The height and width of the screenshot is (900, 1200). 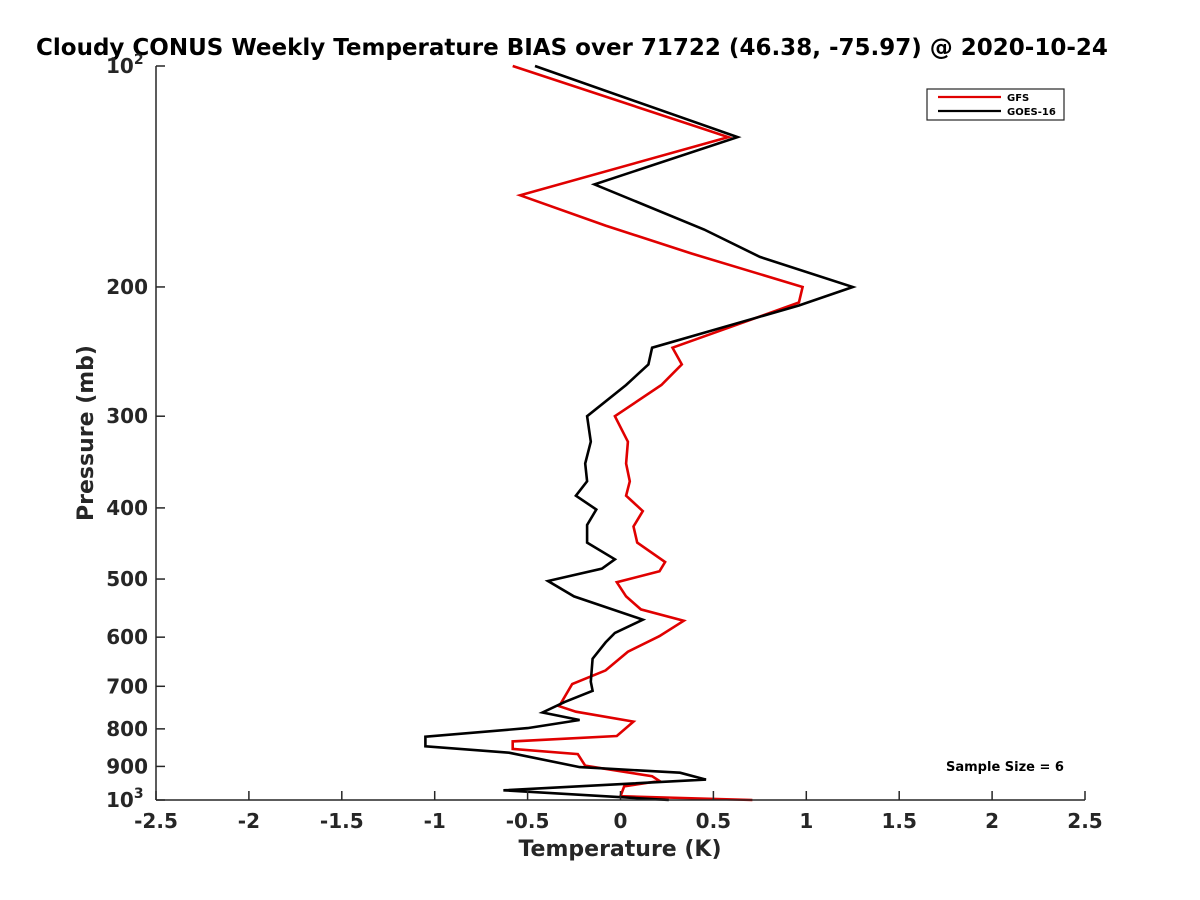 What do you see at coordinates (806, 821) in the screenshot?
I see `x-tick-label: 1` at bounding box center [806, 821].